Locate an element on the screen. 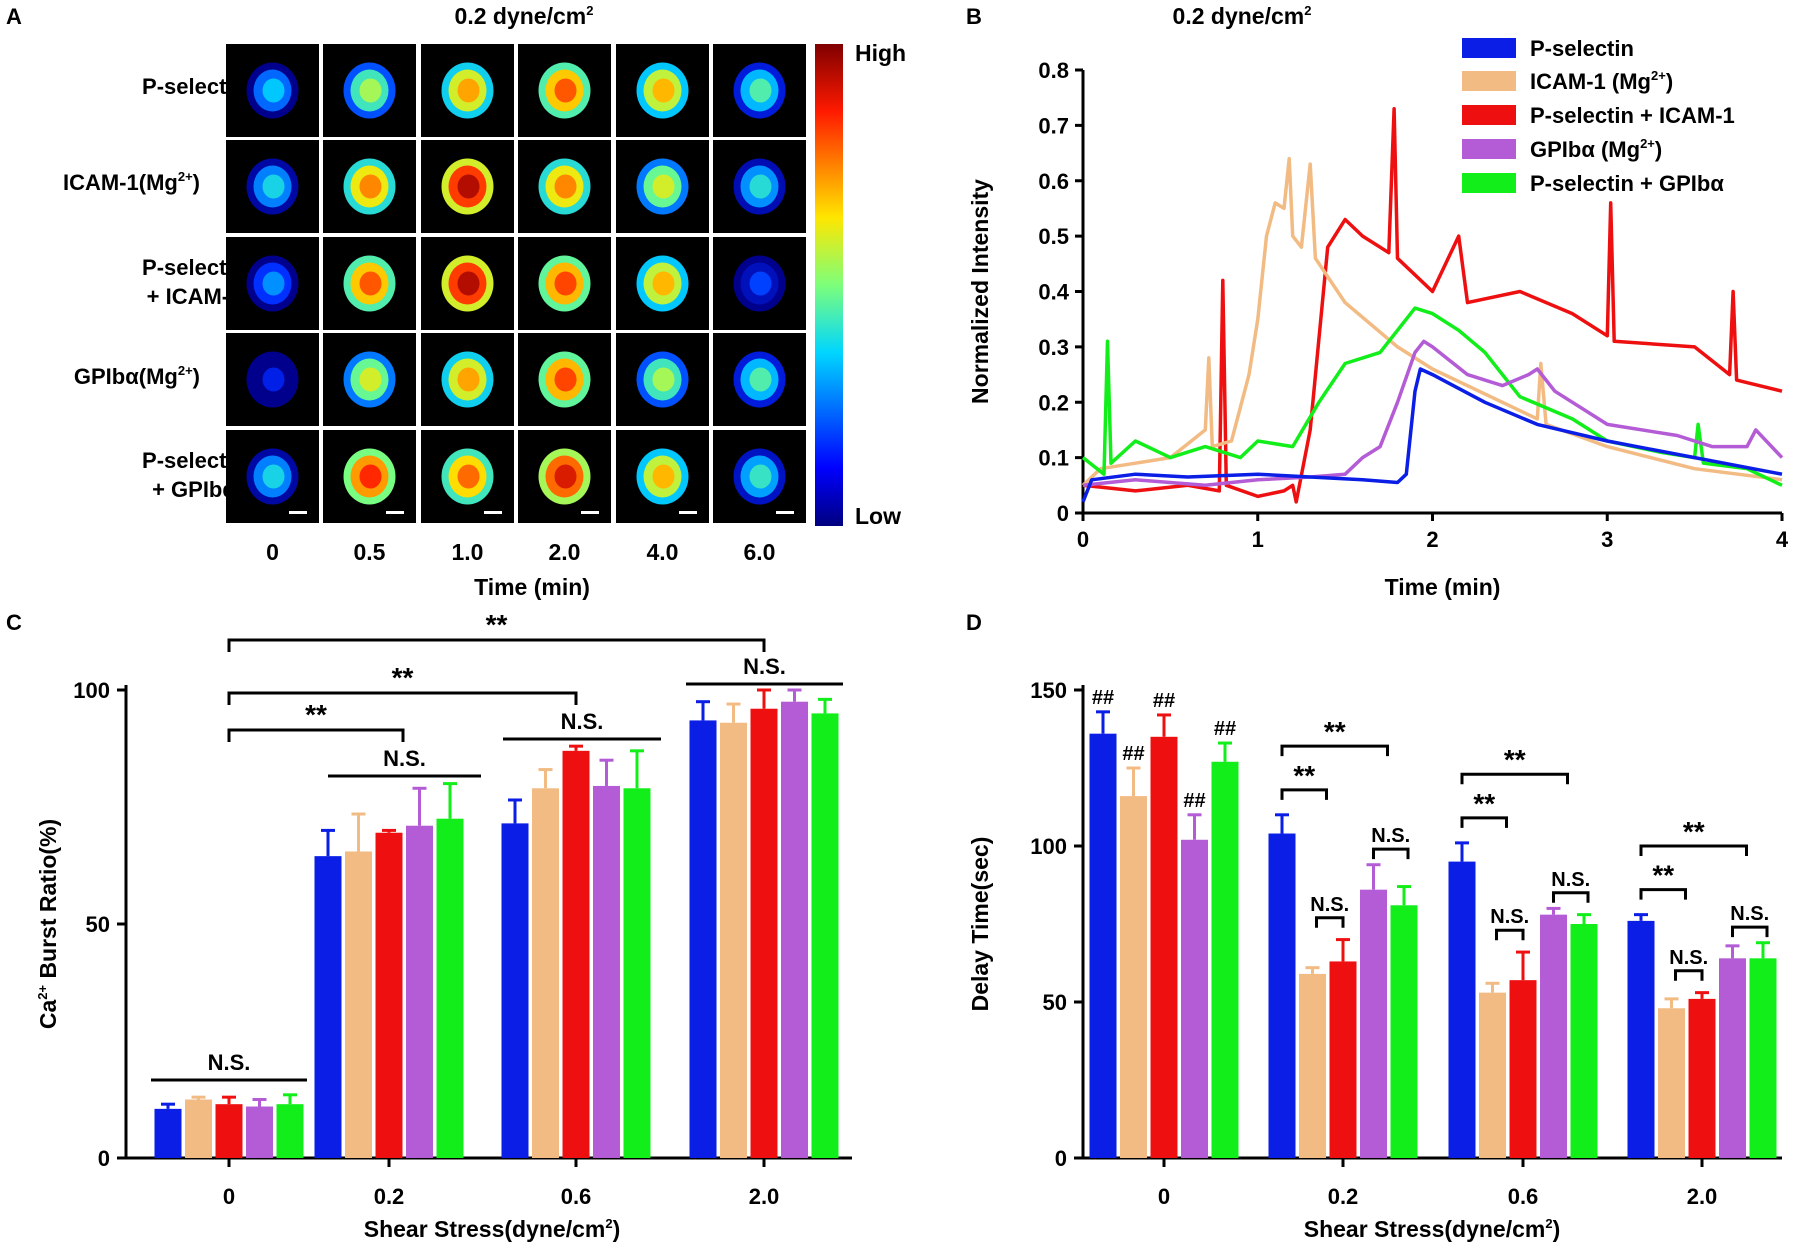  panel-a-time-labels: 0 0.5 1.0 2.0 4.0 6.0 is located at coordinates (520, 552).